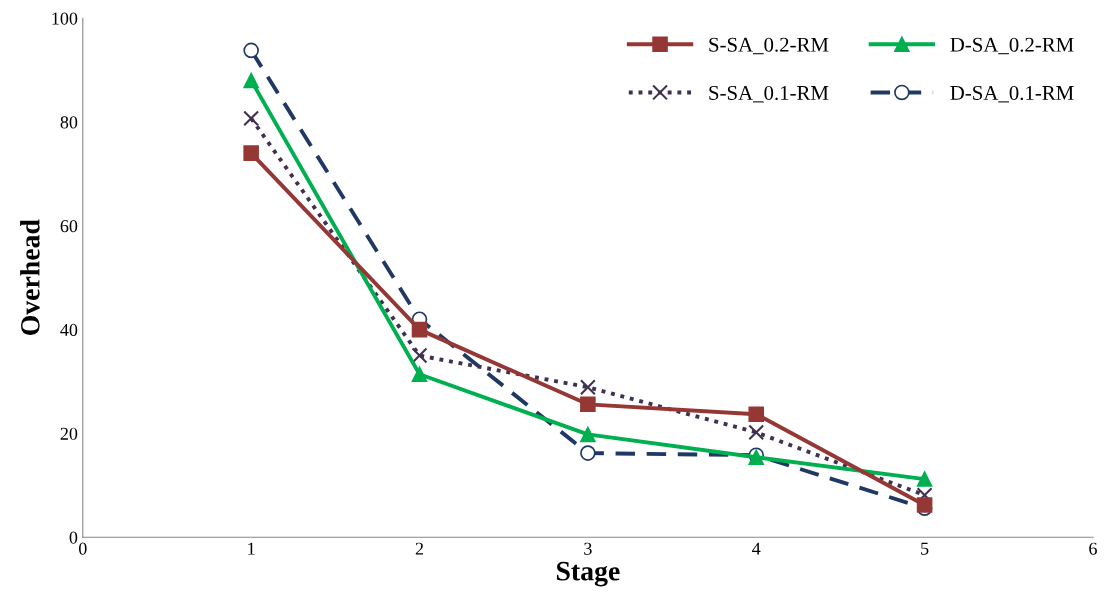 This screenshot has width=1104, height=607. Describe the element at coordinates (69, 330) in the screenshot. I see `y-tick-label: 40` at that location.